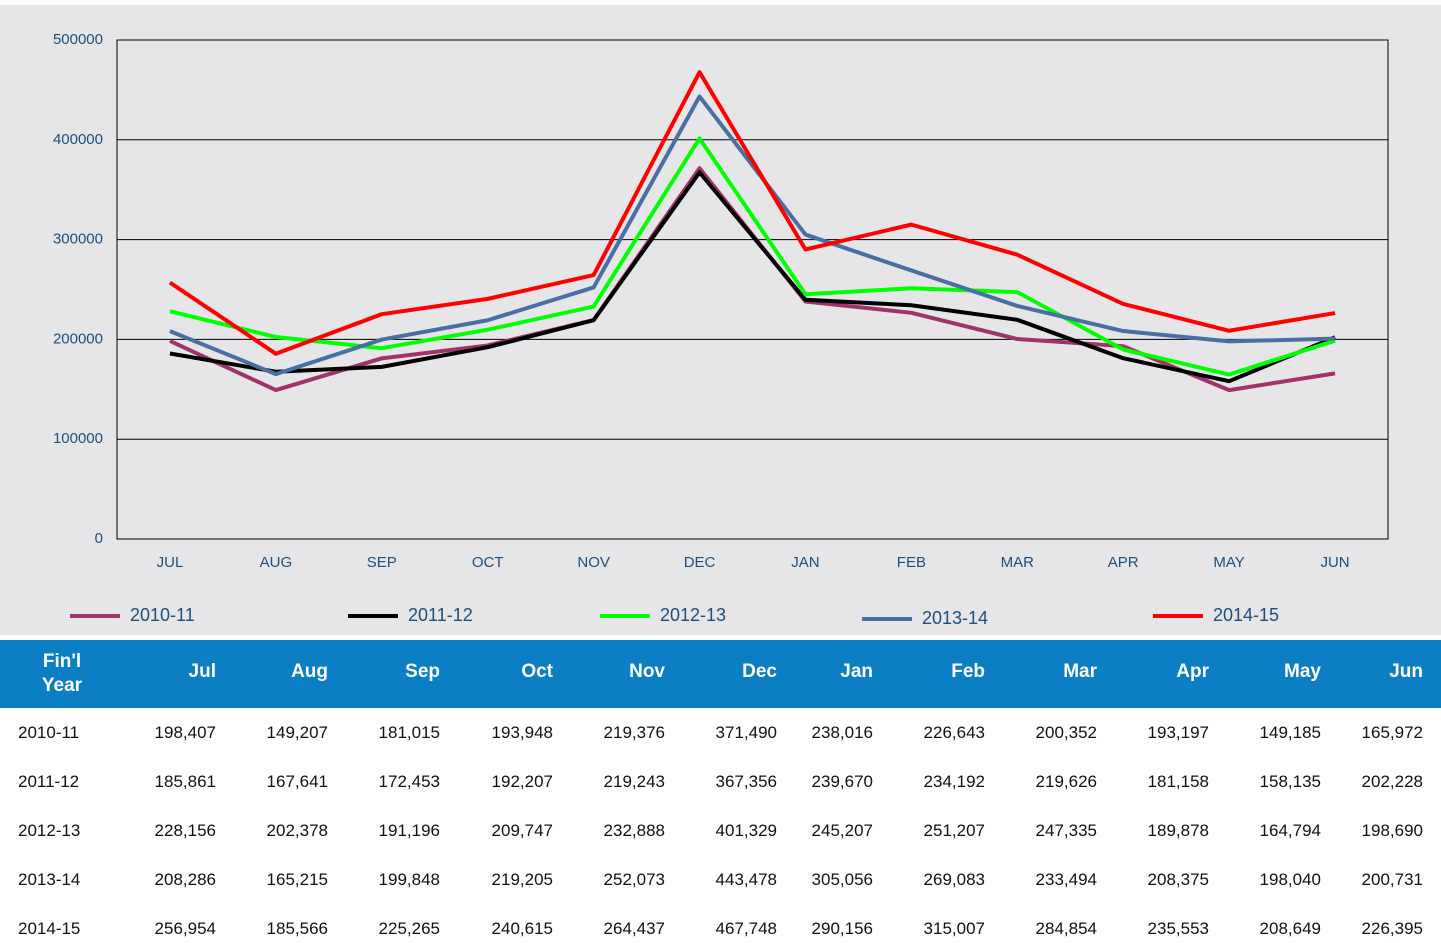 Image resolution: width=1441 pixels, height=943 pixels. Describe the element at coordinates (1290, 781) in the screenshot. I see `table-cell: 158,135` at that location.